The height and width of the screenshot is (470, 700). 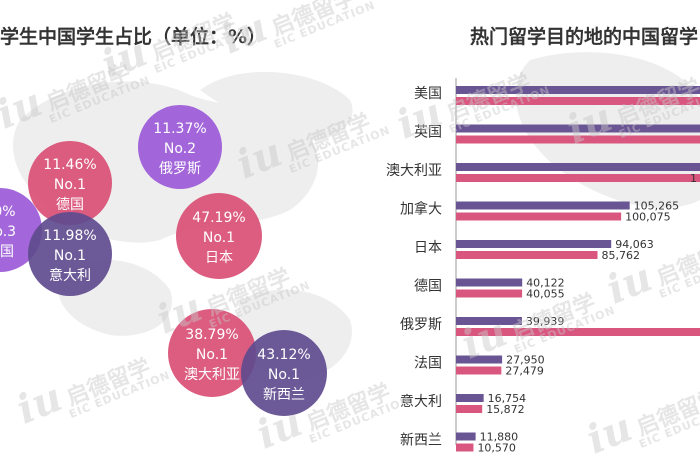 What do you see at coordinates (428, 94) in the screenshot?
I see `category-label: 美国` at bounding box center [428, 94].